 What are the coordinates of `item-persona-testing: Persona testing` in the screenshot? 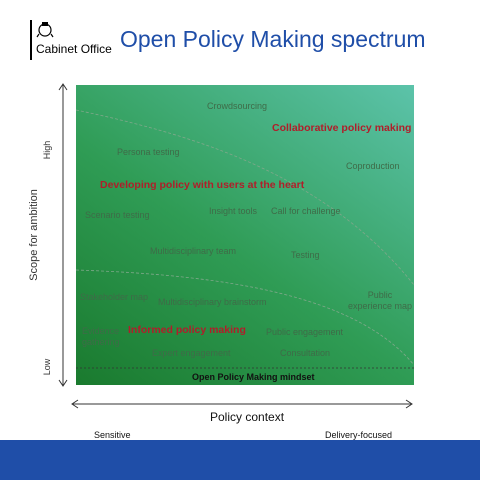 It's located at (148, 152).